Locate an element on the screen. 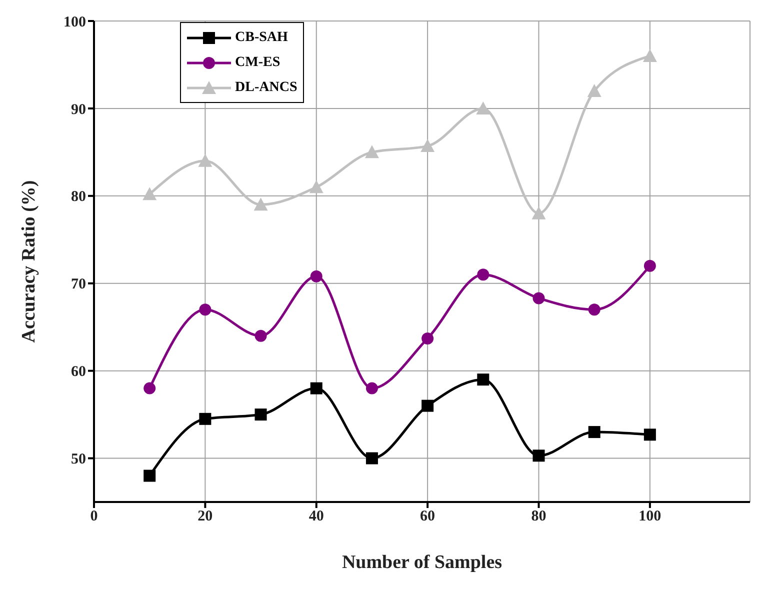 The width and height of the screenshot is (760, 590). x-tick-label: 0 is located at coordinates (94, 516).